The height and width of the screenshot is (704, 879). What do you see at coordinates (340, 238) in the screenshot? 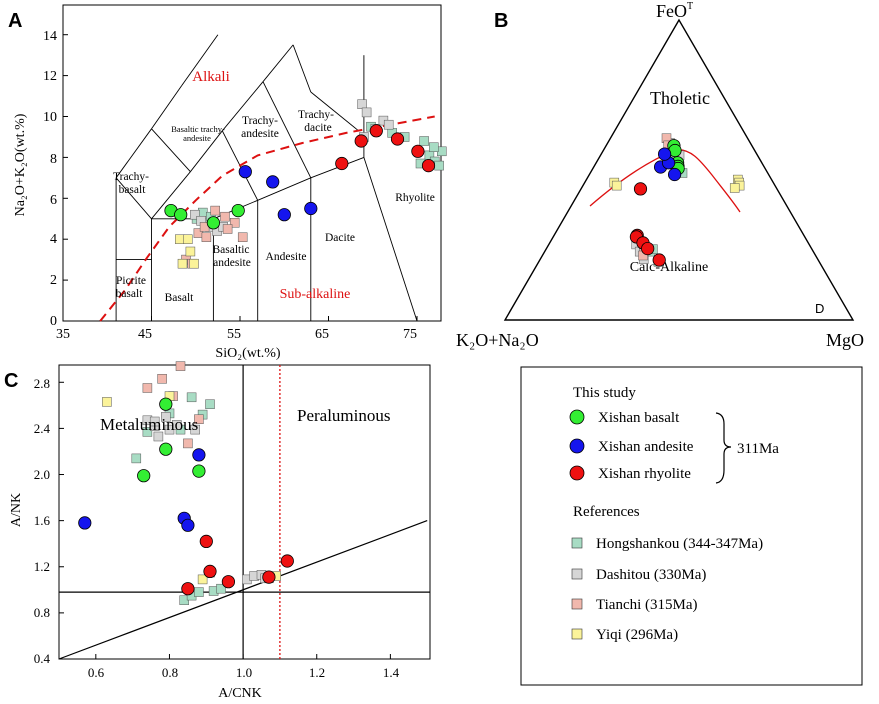
I see `dacite-field-label: Dacite` at bounding box center [340, 238].